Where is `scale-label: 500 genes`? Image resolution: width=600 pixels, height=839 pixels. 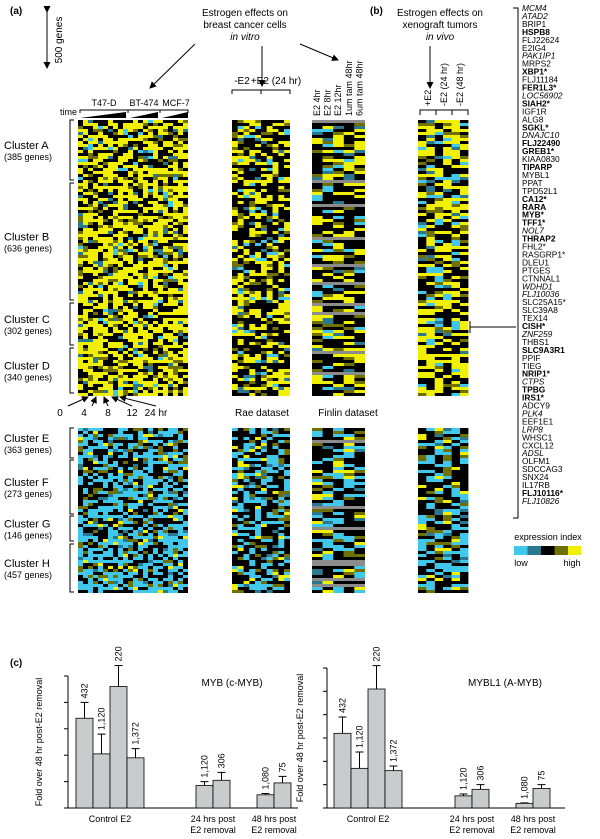
scale-label: 500 genes is located at coordinates (59, 40).